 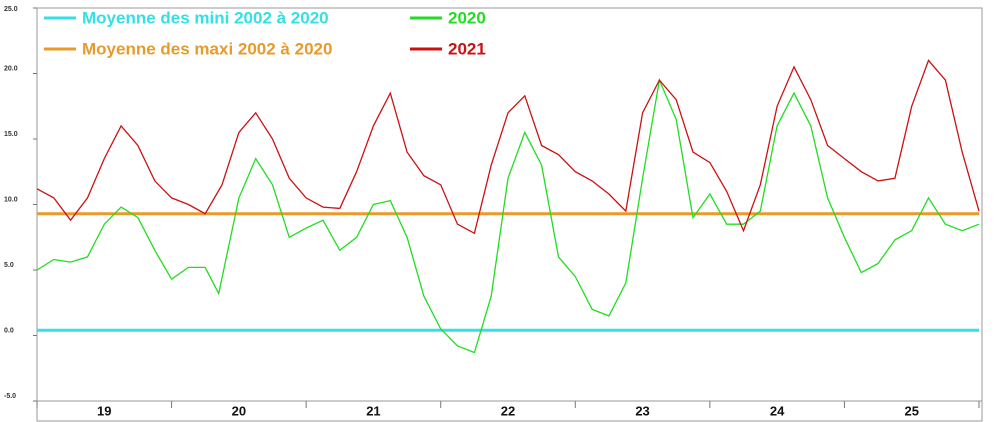 I want to click on y-tick-label: 20.0, so click(x=11, y=68).